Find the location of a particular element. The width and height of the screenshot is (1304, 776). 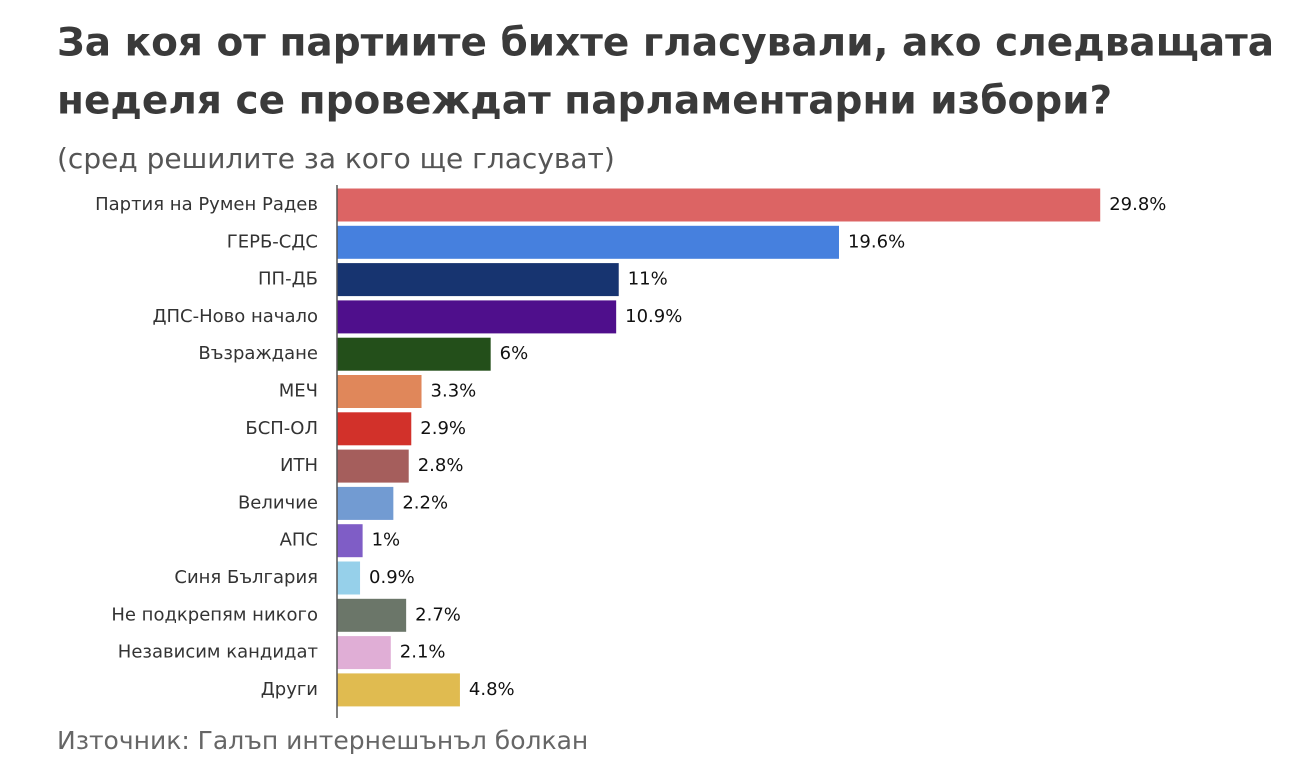

category-label: АПС is located at coordinates (299, 540).